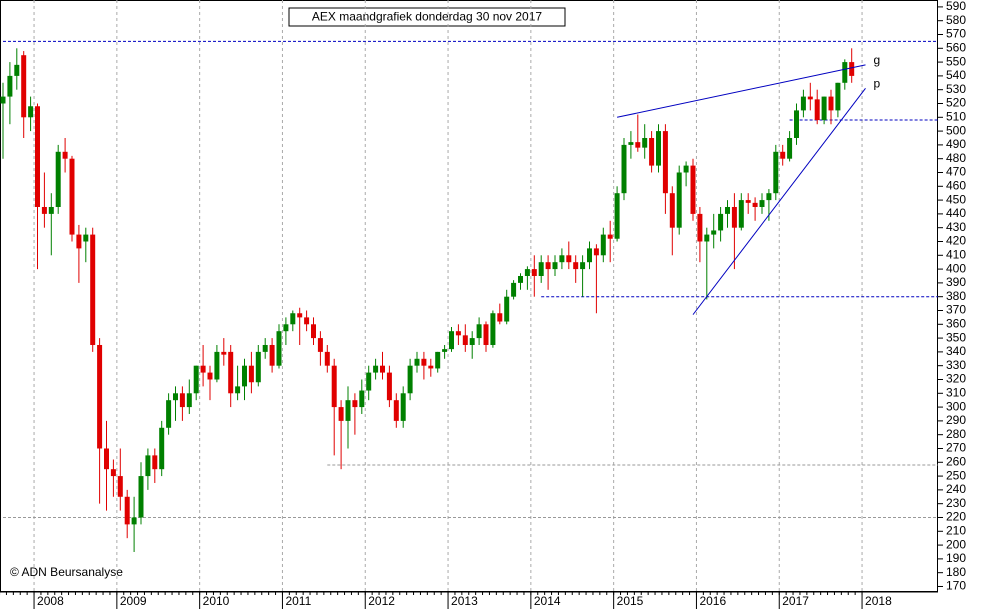 The width and height of the screenshot is (982, 609). I want to click on y-tick-label: 200, so click(956, 544).